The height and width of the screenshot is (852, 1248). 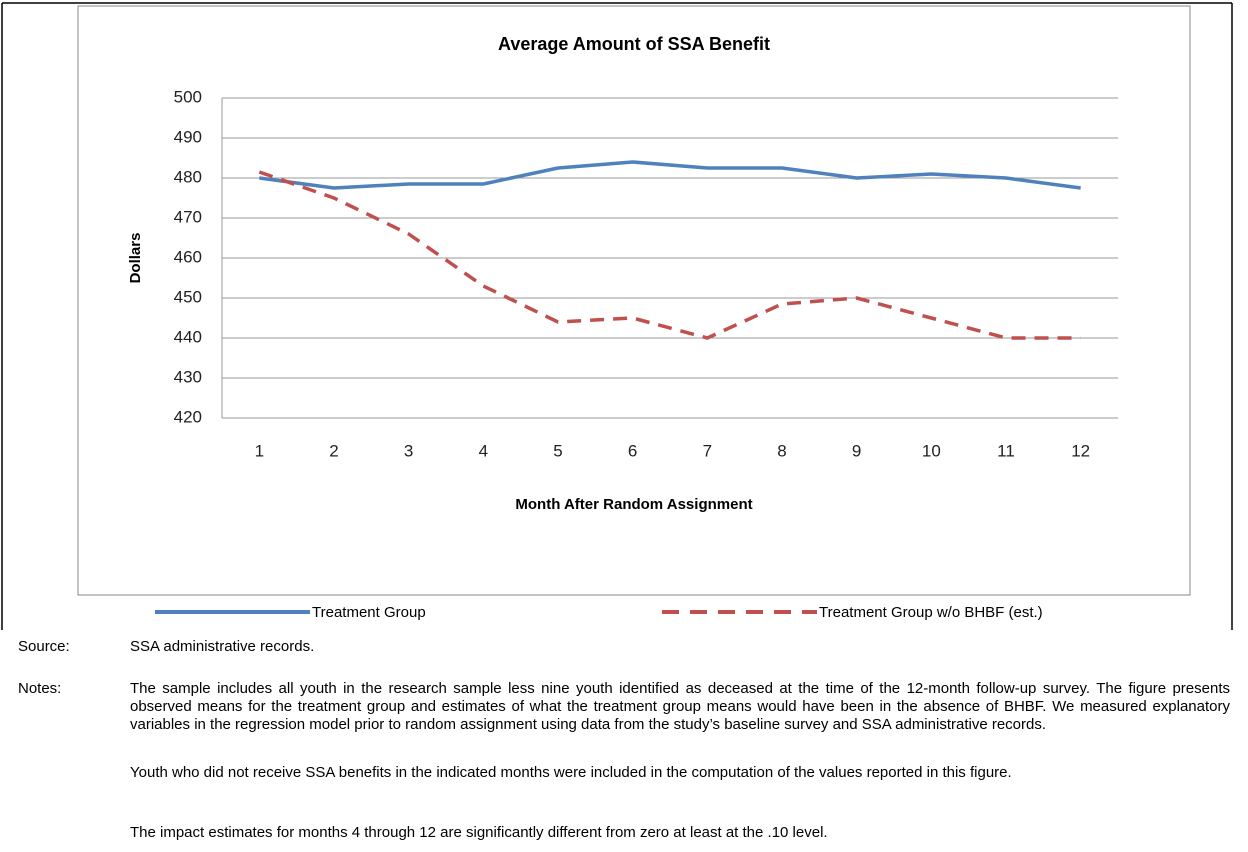 What do you see at coordinates (40, 688) in the screenshot?
I see `notes-label: Notes:` at bounding box center [40, 688].